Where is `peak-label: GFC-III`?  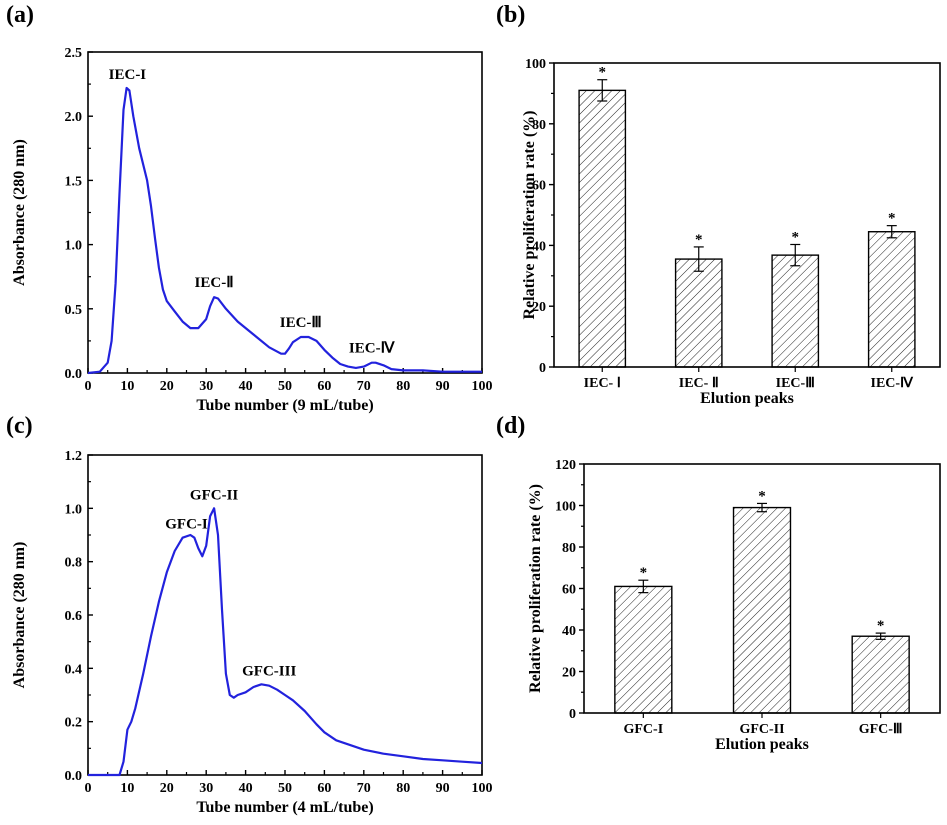
peak-label: GFC-III is located at coordinates (269, 671).